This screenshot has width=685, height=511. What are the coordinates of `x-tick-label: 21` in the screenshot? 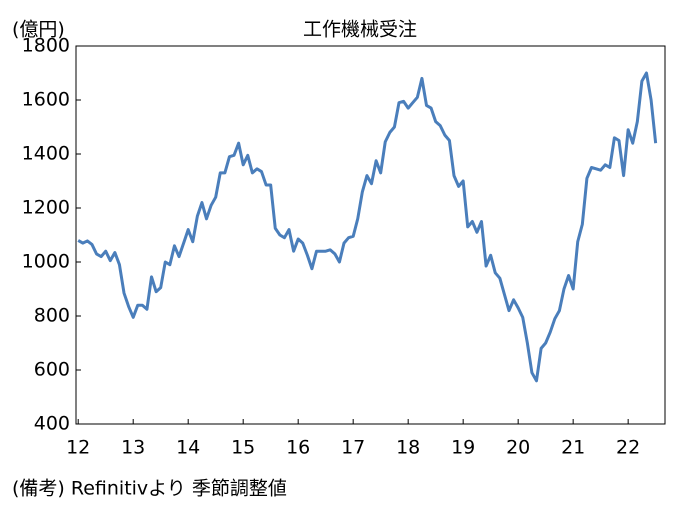 It's located at (573, 448).